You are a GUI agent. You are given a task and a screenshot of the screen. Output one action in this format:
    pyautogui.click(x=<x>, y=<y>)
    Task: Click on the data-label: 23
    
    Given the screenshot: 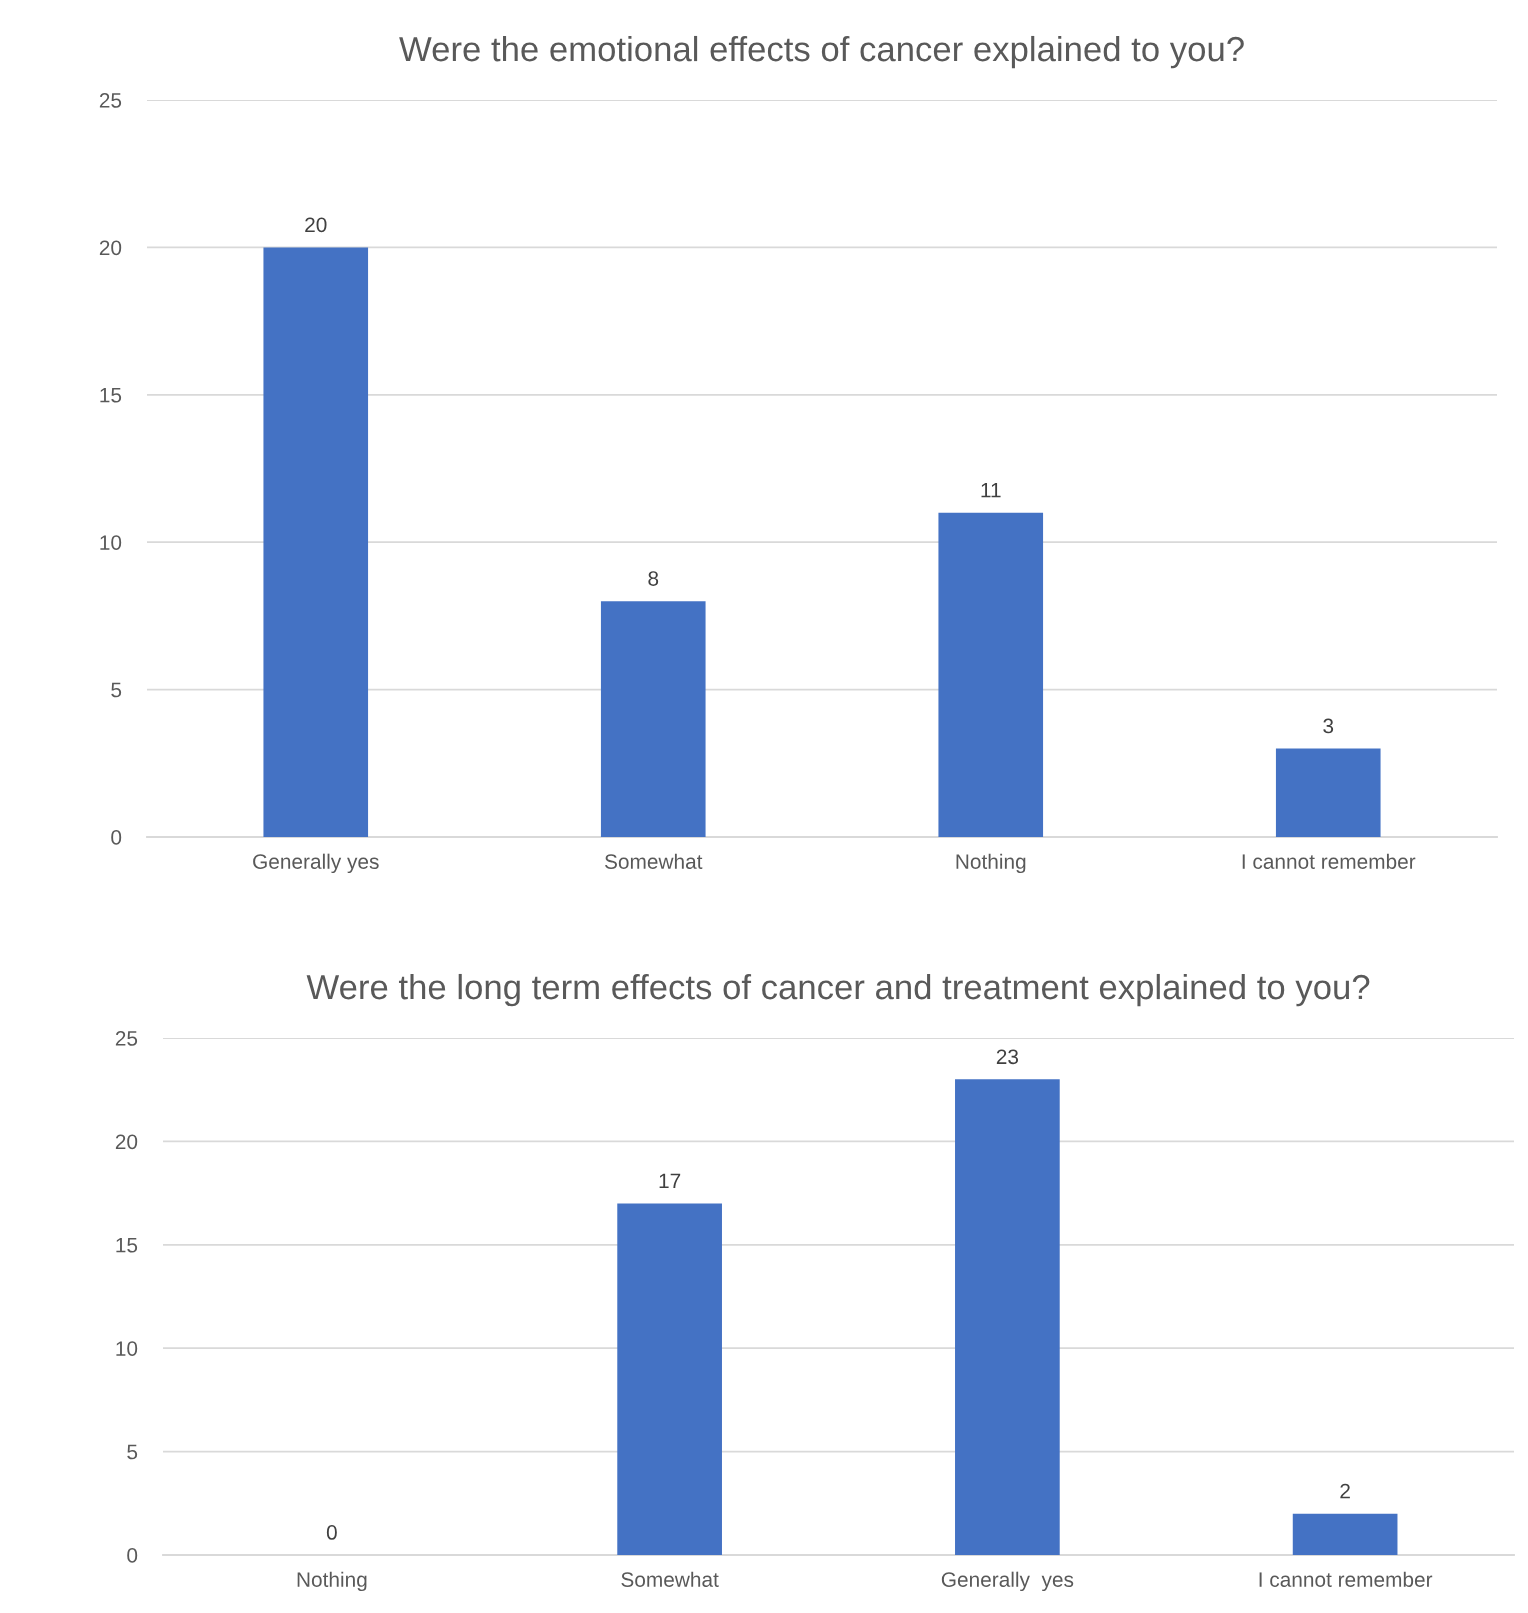 What is the action you would take?
    pyautogui.click(x=1007, y=1057)
    